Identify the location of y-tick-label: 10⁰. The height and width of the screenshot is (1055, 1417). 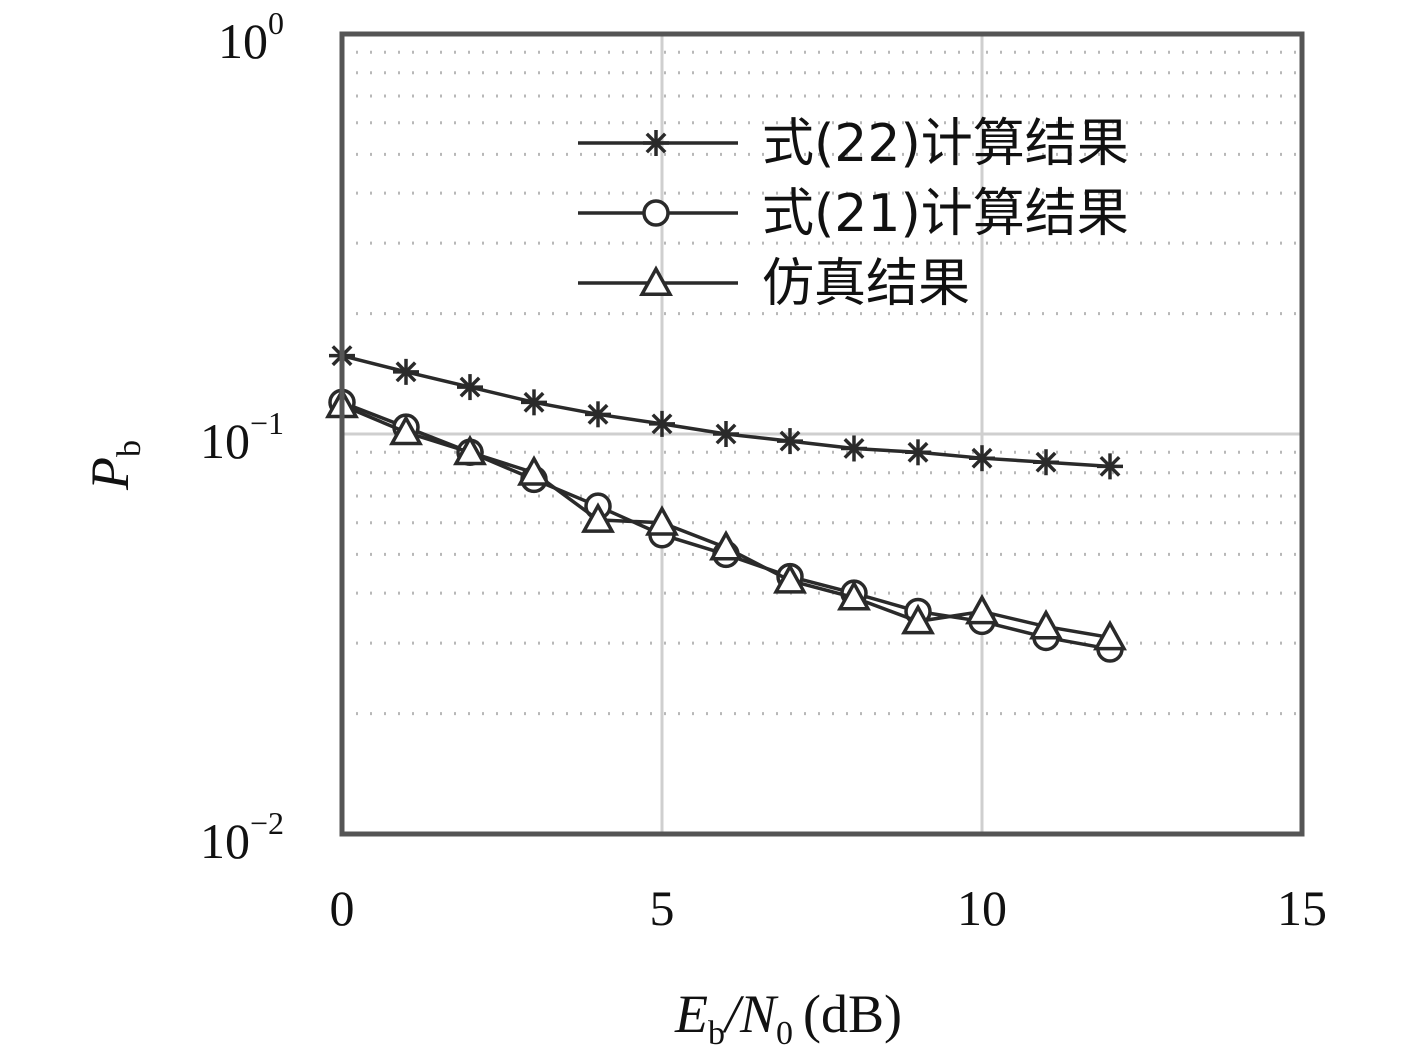
(251, 37).